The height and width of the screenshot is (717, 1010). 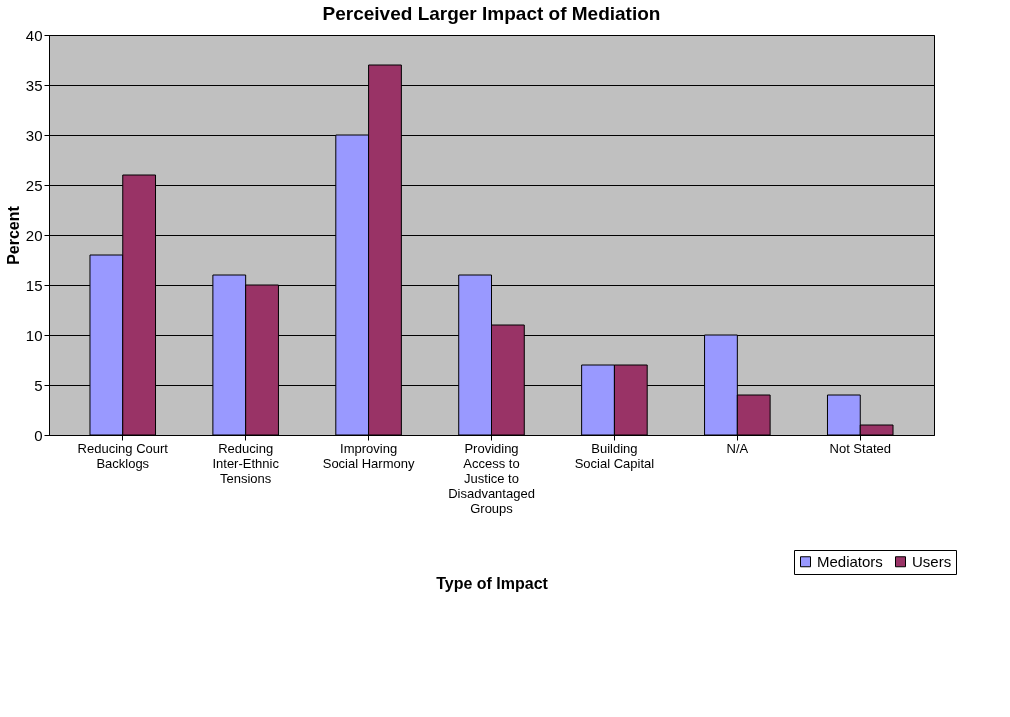 What do you see at coordinates (34, 135) in the screenshot?
I see `y-tick-label: 30` at bounding box center [34, 135].